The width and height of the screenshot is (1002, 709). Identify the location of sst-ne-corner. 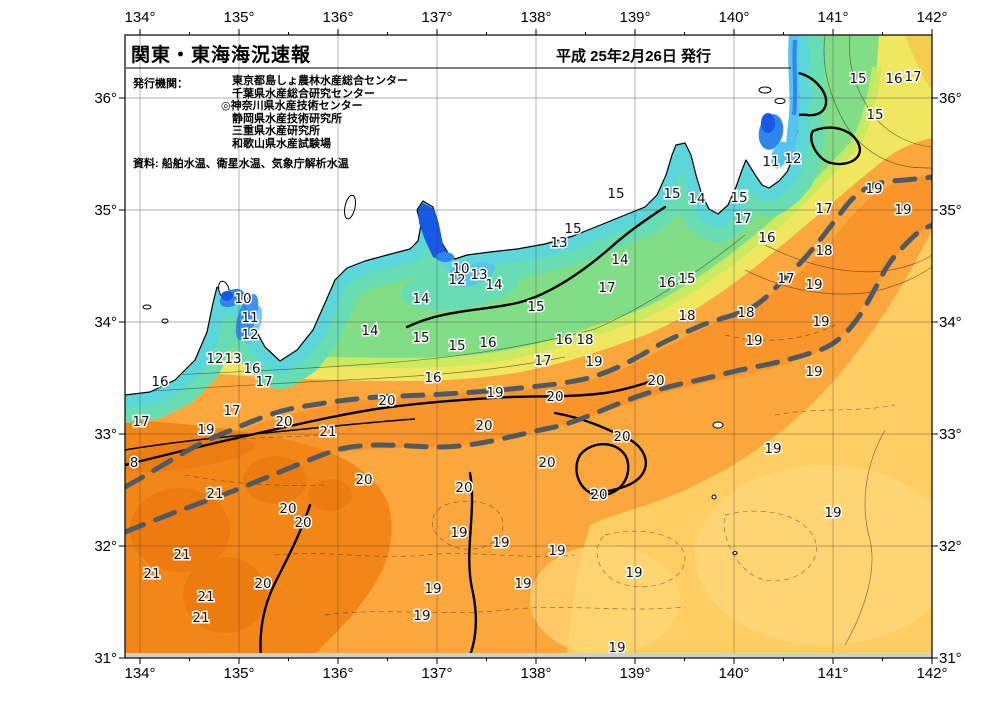
(918, 62).